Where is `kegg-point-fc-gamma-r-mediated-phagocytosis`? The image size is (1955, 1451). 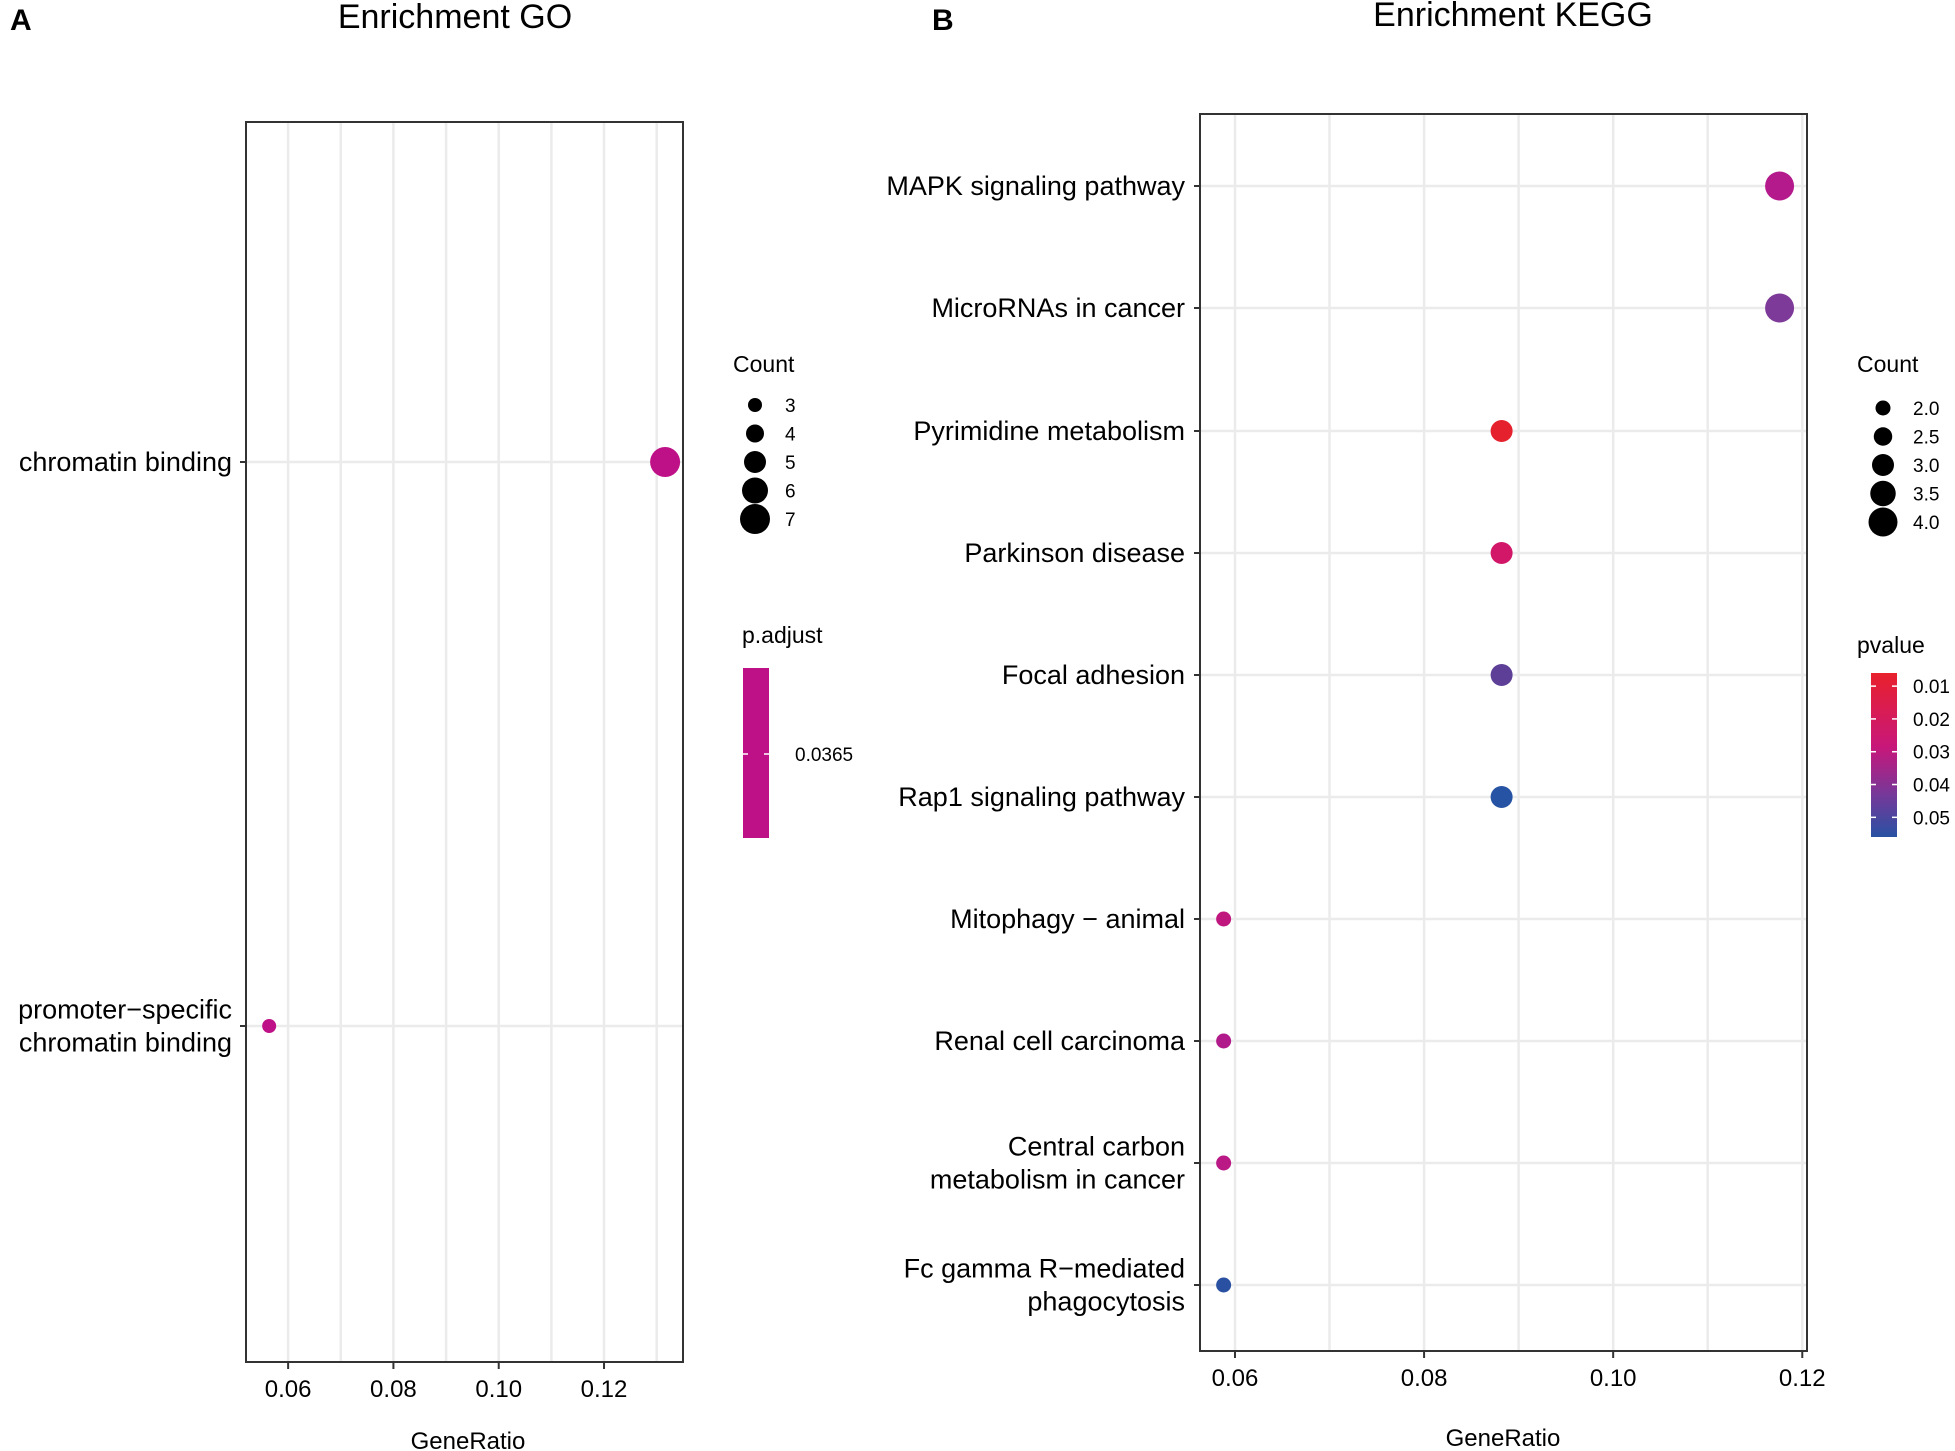 kegg-point-fc-gamma-r-mediated-phagocytosis is located at coordinates (1224, 1285).